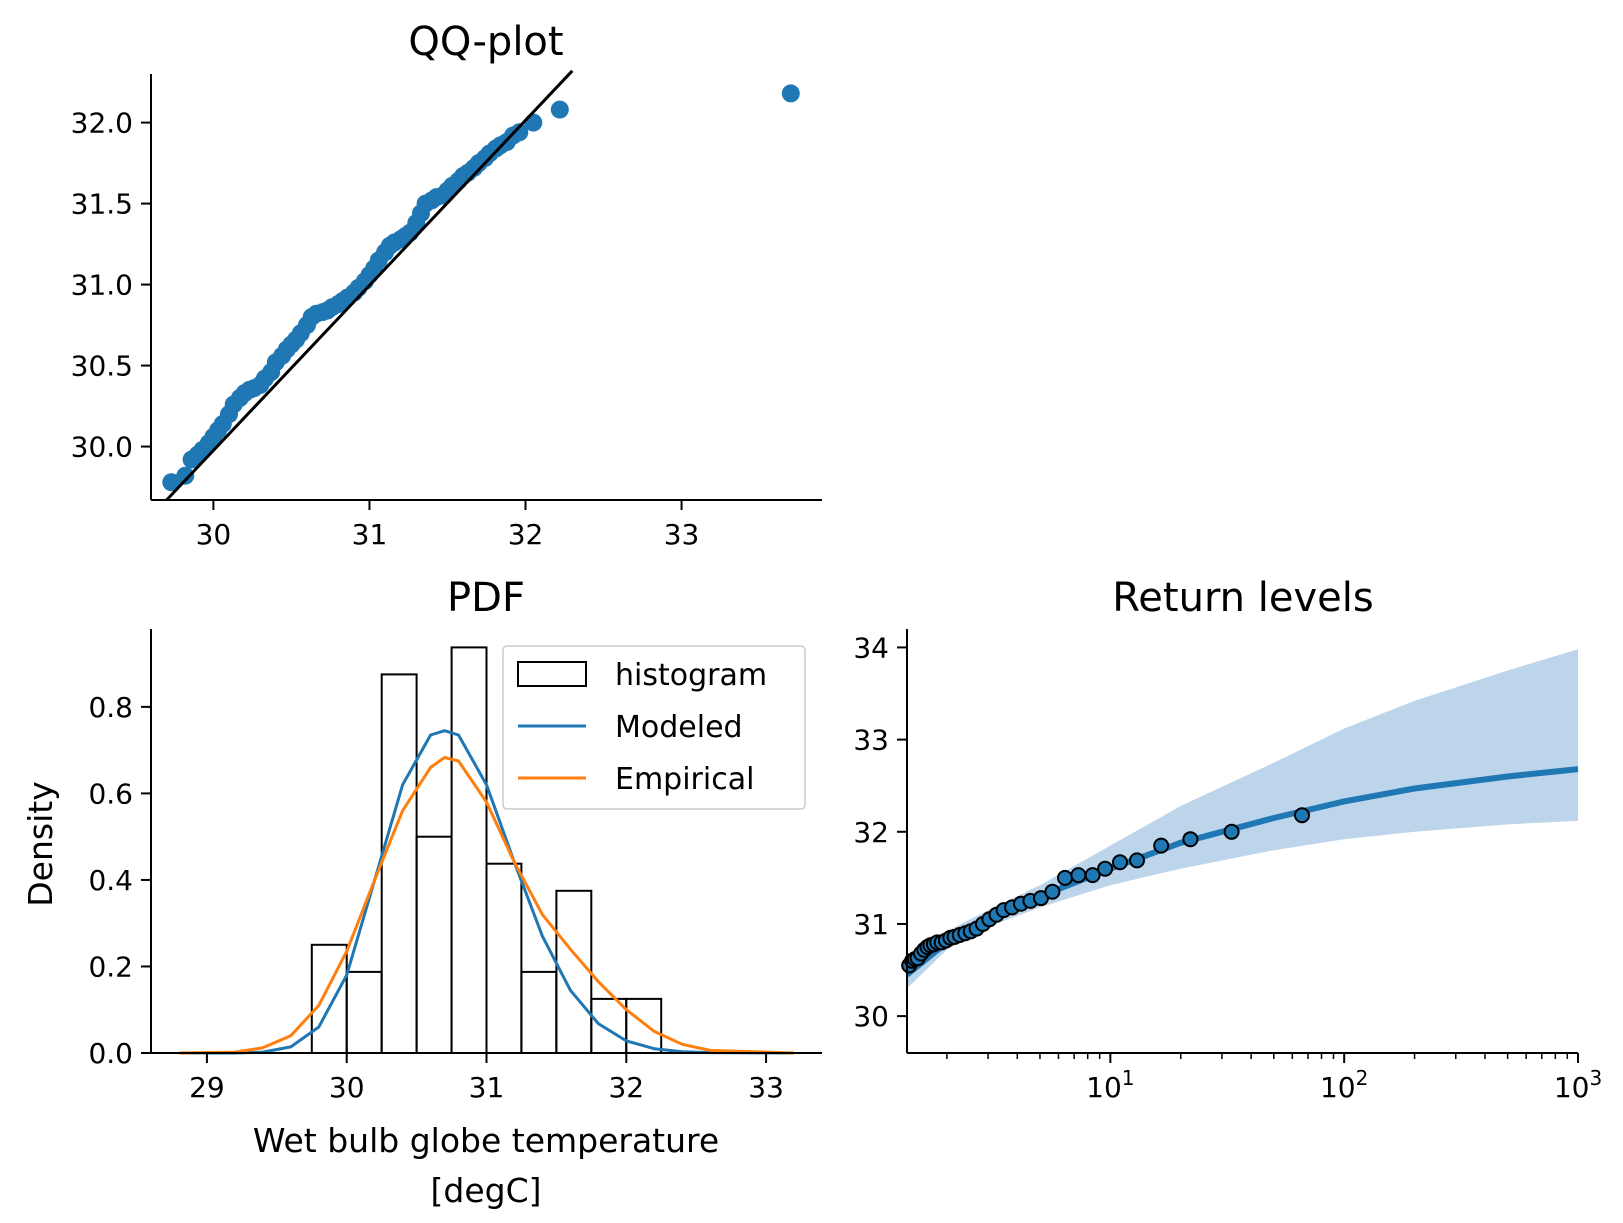 This screenshot has width=1623, height=1223. Describe the element at coordinates (102, 366) in the screenshot. I see `qq-y-tick-label: 30.5` at that location.